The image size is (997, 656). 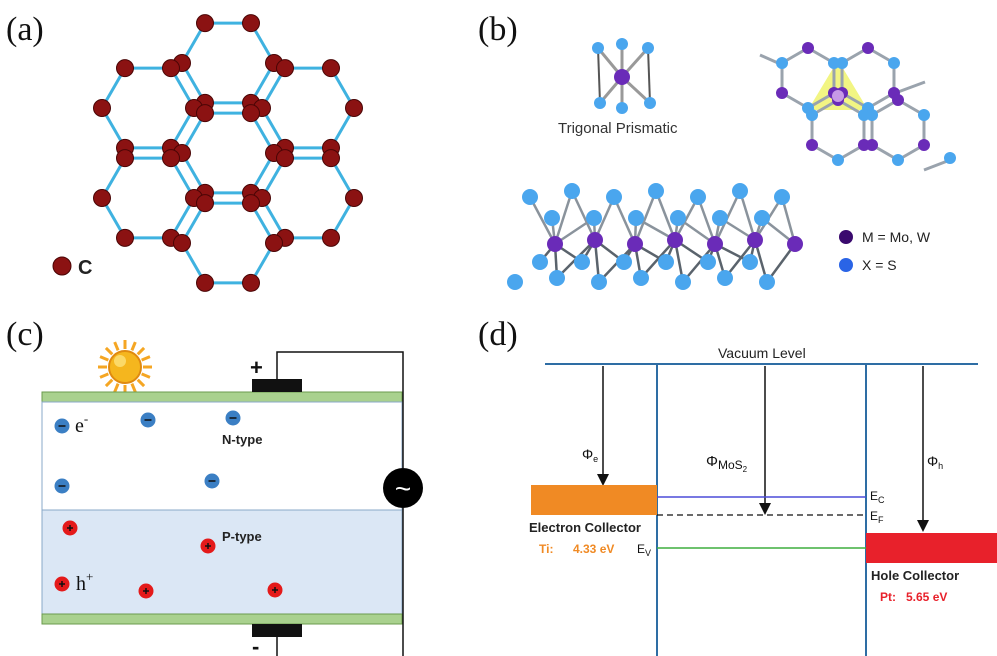 I want to click on pt-label: Pt:, so click(x=888, y=597).